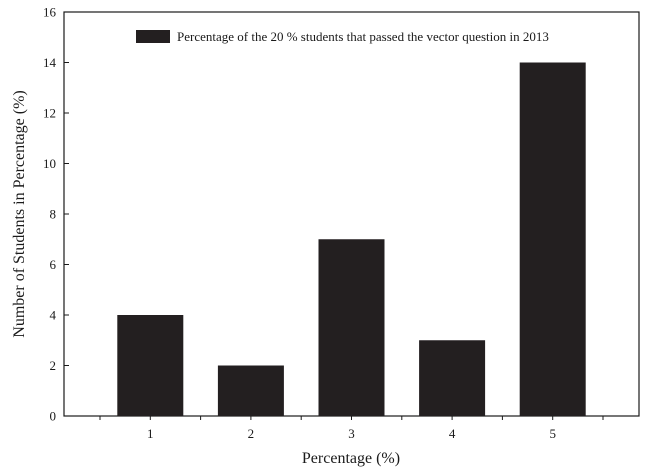 The image size is (653, 470). I want to click on x-tick-label: 4, so click(452, 433).